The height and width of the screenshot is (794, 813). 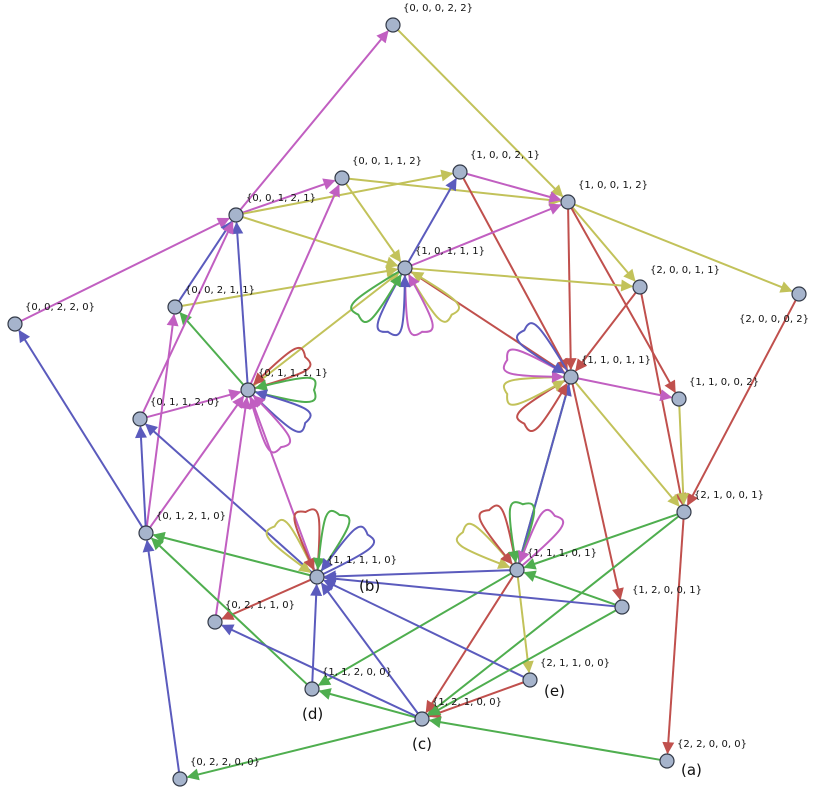 What do you see at coordinates (146, 533) in the screenshot?
I see `node-n01210` at bounding box center [146, 533].